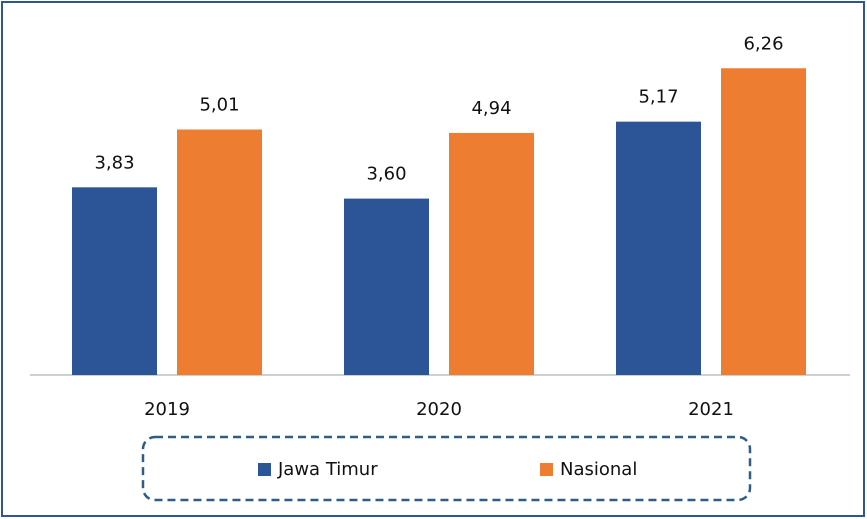 This screenshot has height=519, width=867. What do you see at coordinates (658, 97) in the screenshot?
I see `value-label: 5,17` at bounding box center [658, 97].